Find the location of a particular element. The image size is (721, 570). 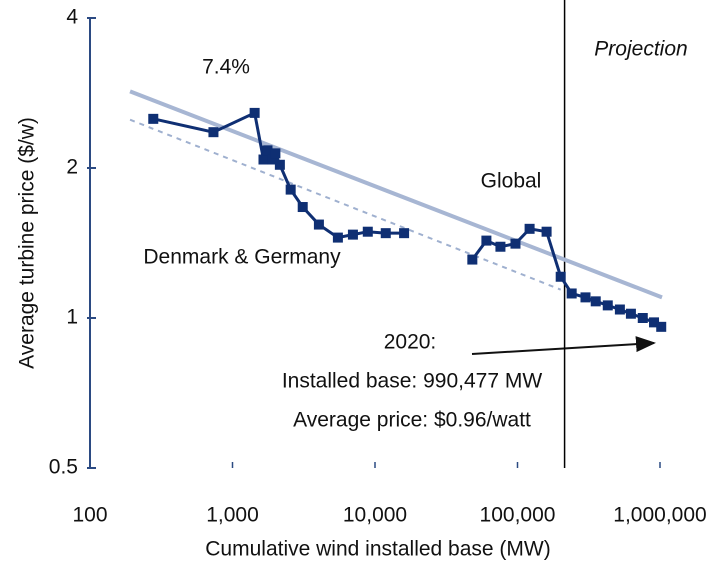

series-label: Denmark & Germany is located at coordinates (242, 257).